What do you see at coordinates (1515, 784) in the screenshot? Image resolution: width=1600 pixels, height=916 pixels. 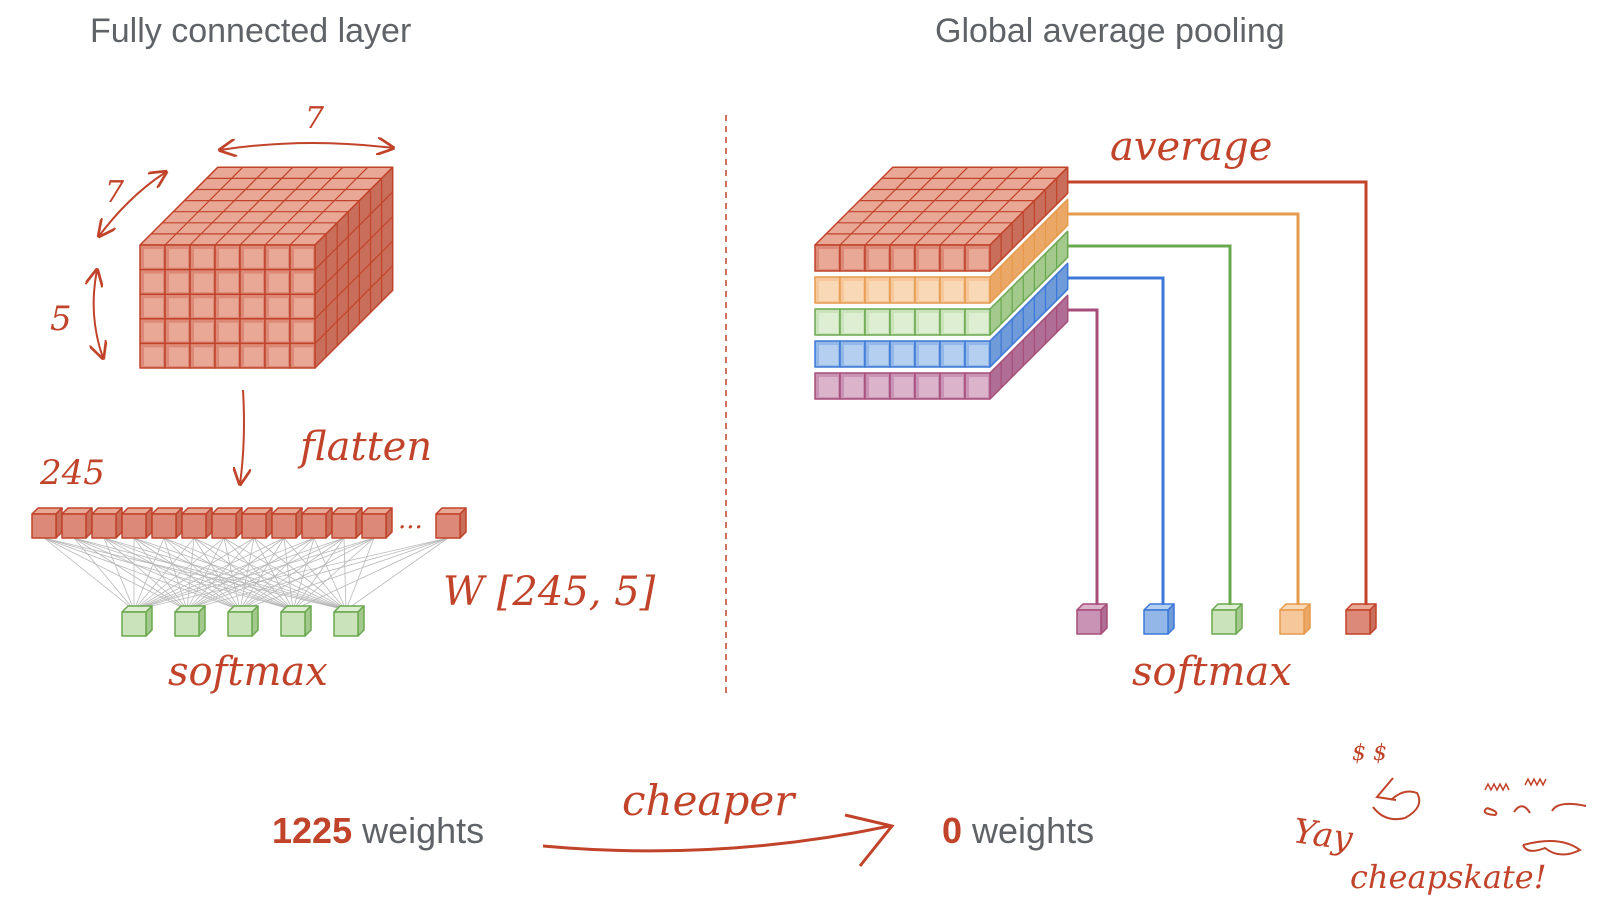 I see `angry-eyebrows-doodle` at bounding box center [1515, 784].